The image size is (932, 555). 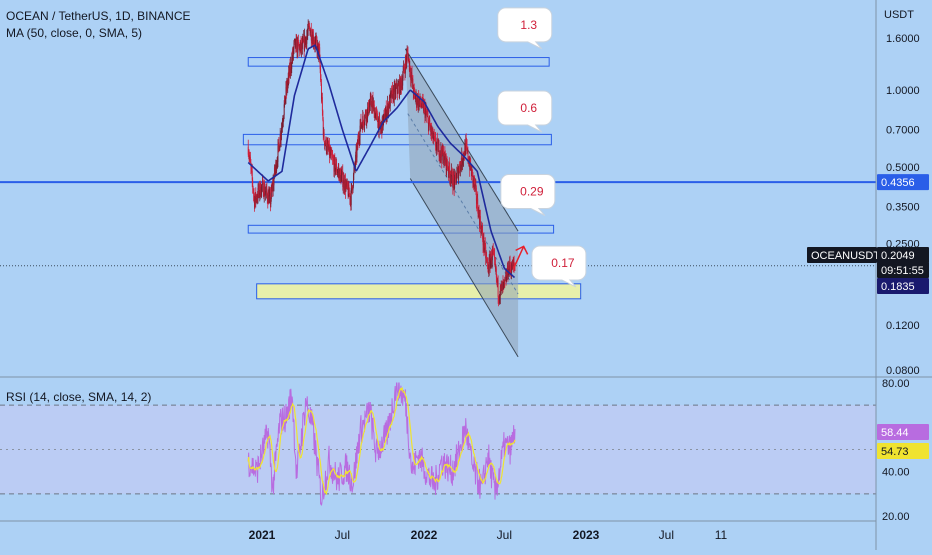 I want to click on callout-1: 1.3, so click(x=525, y=28).